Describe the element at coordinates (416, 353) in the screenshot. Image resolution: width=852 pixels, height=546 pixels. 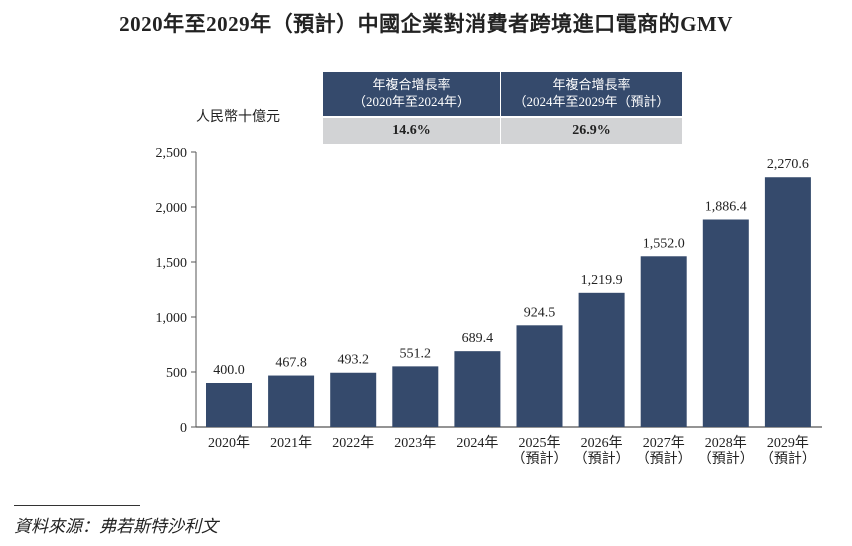
I see `data-label: 551.2` at that location.